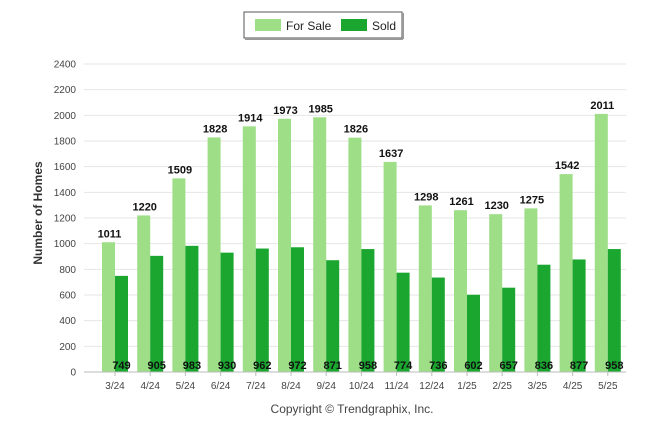 The image size is (646, 434). Describe the element at coordinates (256, 386) in the screenshot. I see `x-tick-label: 7/24` at that location.